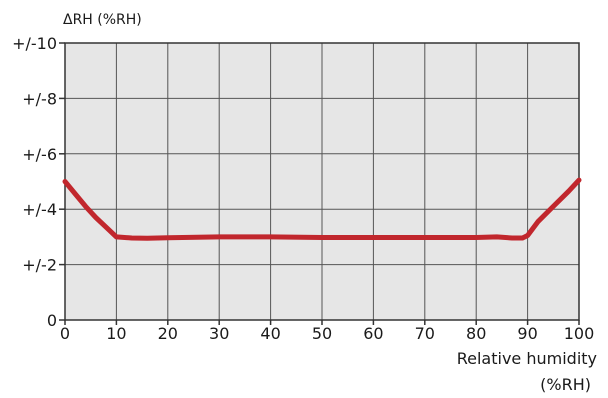 The height and width of the screenshot is (398, 608). What do you see at coordinates (565, 384) in the screenshot?
I see `x-axis-title-line2: (%RH)` at bounding box center [565, 384].